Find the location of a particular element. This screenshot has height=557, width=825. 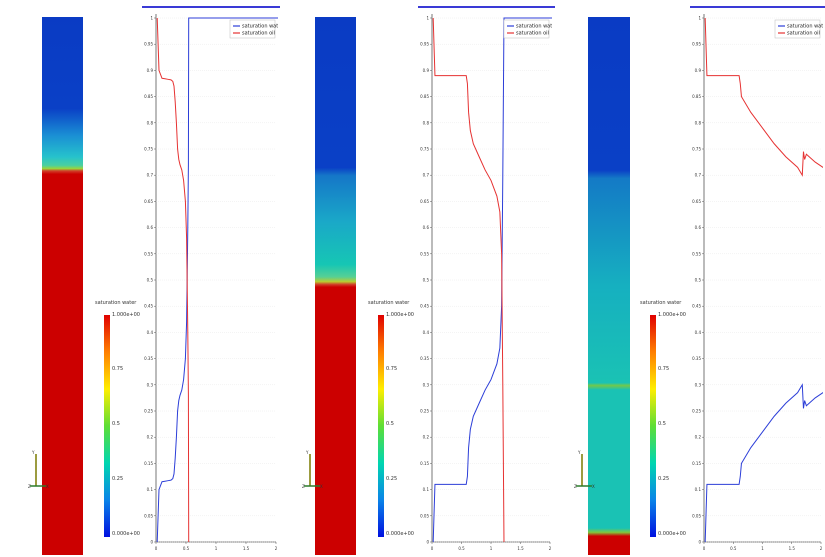

x-tick-label: 0.5 is located at coordinates (733, 548).